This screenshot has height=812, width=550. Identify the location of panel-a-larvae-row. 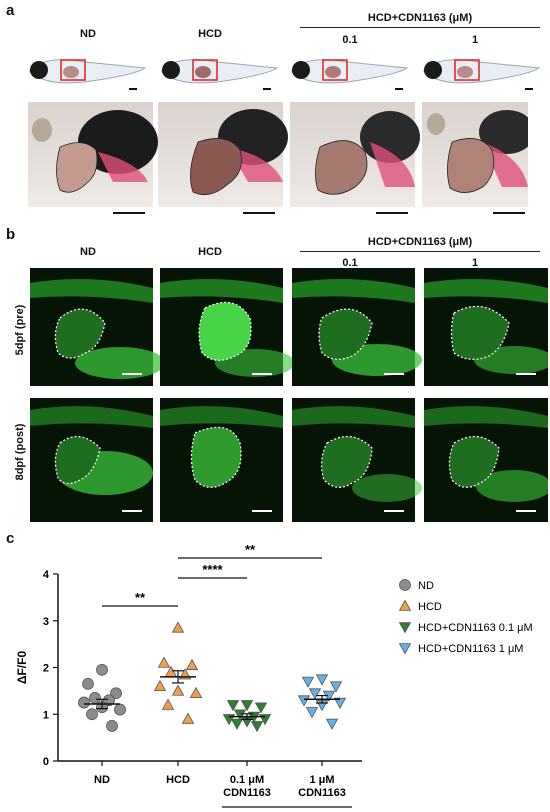
(285, 74).